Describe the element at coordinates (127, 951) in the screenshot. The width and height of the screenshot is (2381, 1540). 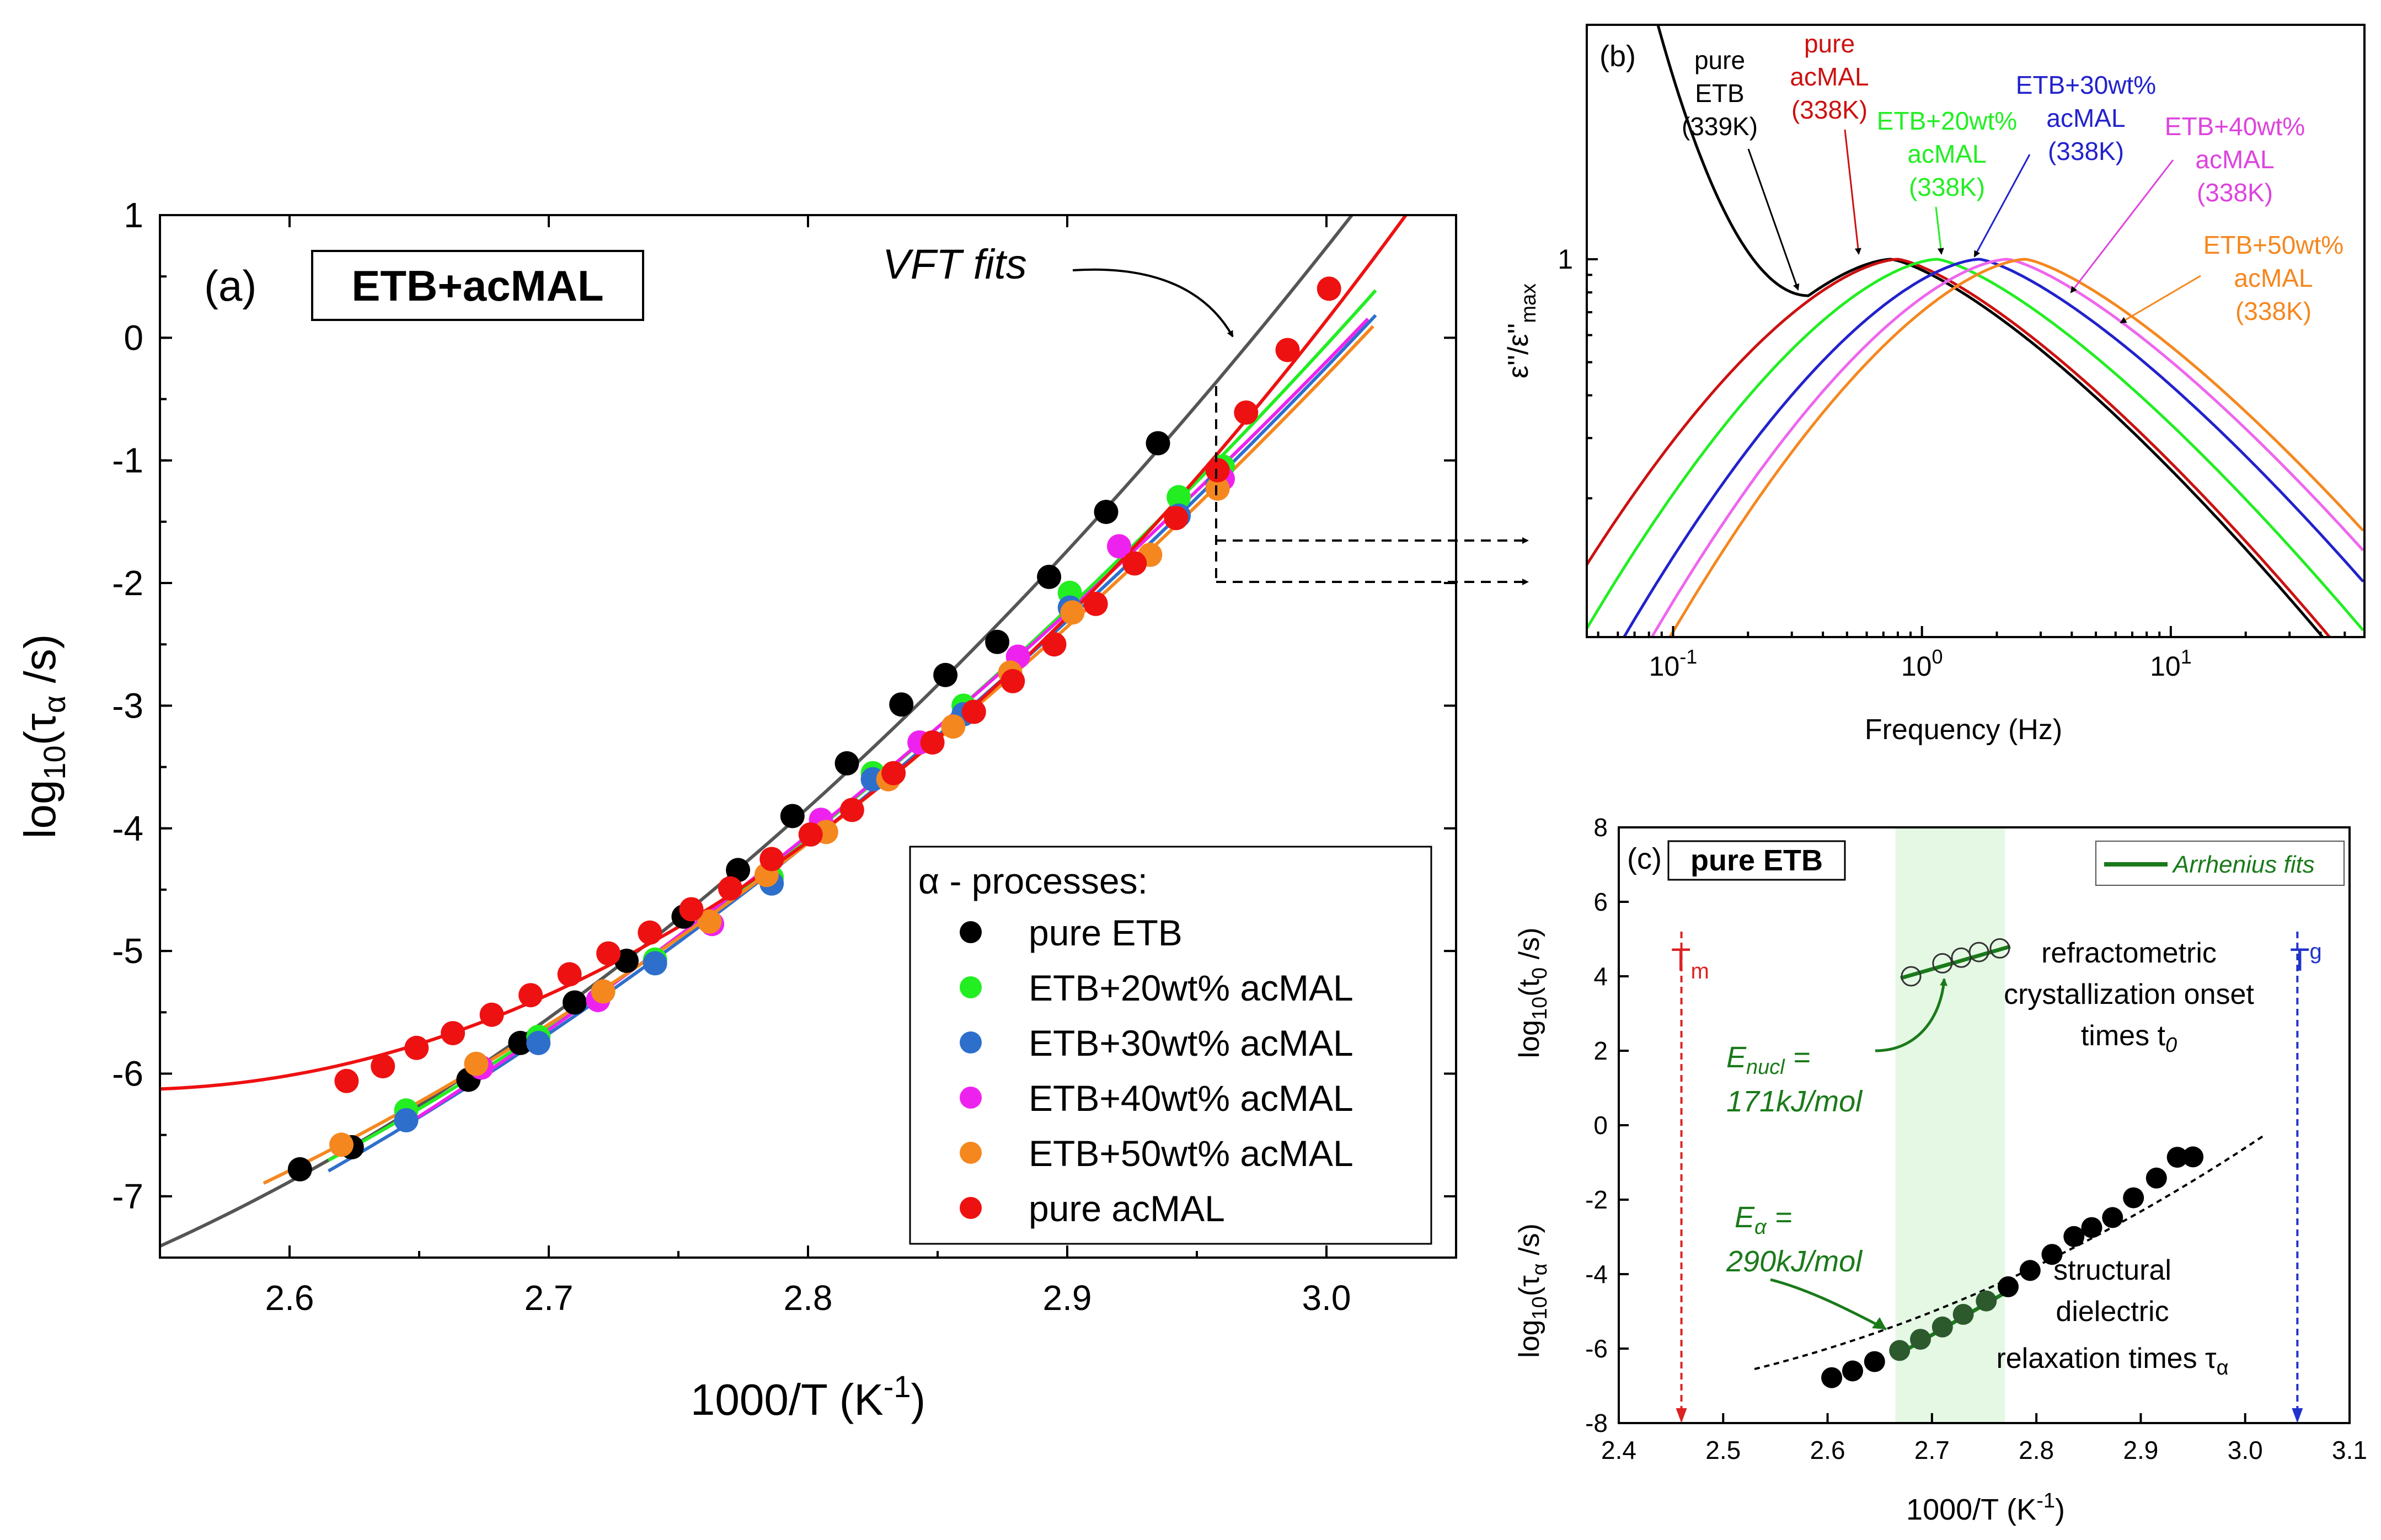
I see `y-tick-label--5: -5` at that location.